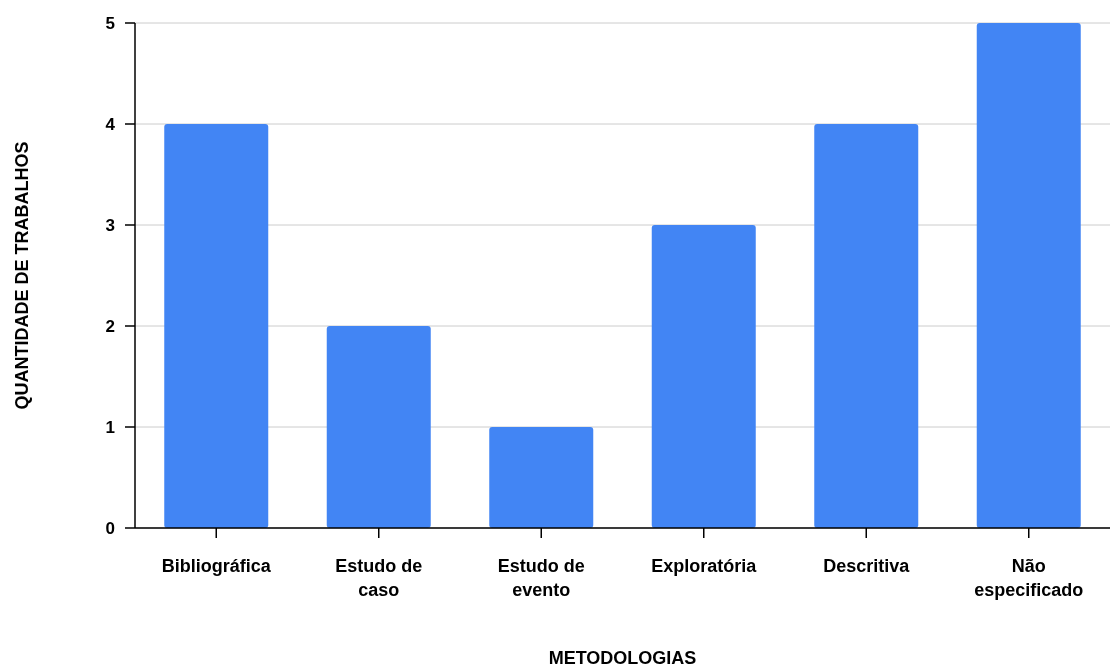  What do you see at coordinates (704, 566) in the screenshot?
I see `x-tick-label: Exploratória` at bounding box center [704, 566].